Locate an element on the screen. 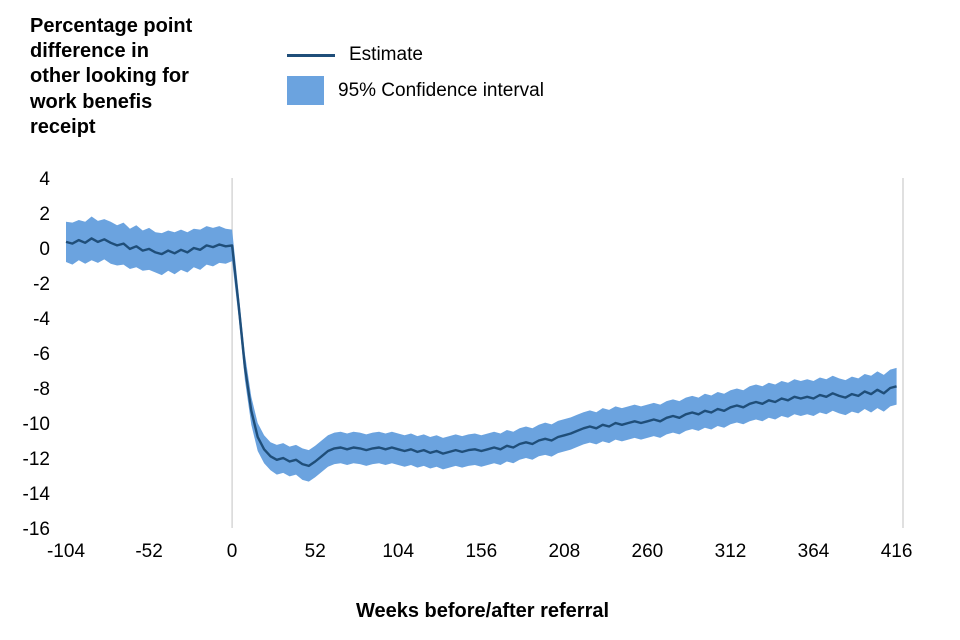  x-tick-label: 260 is located at coordinates (648, 551).